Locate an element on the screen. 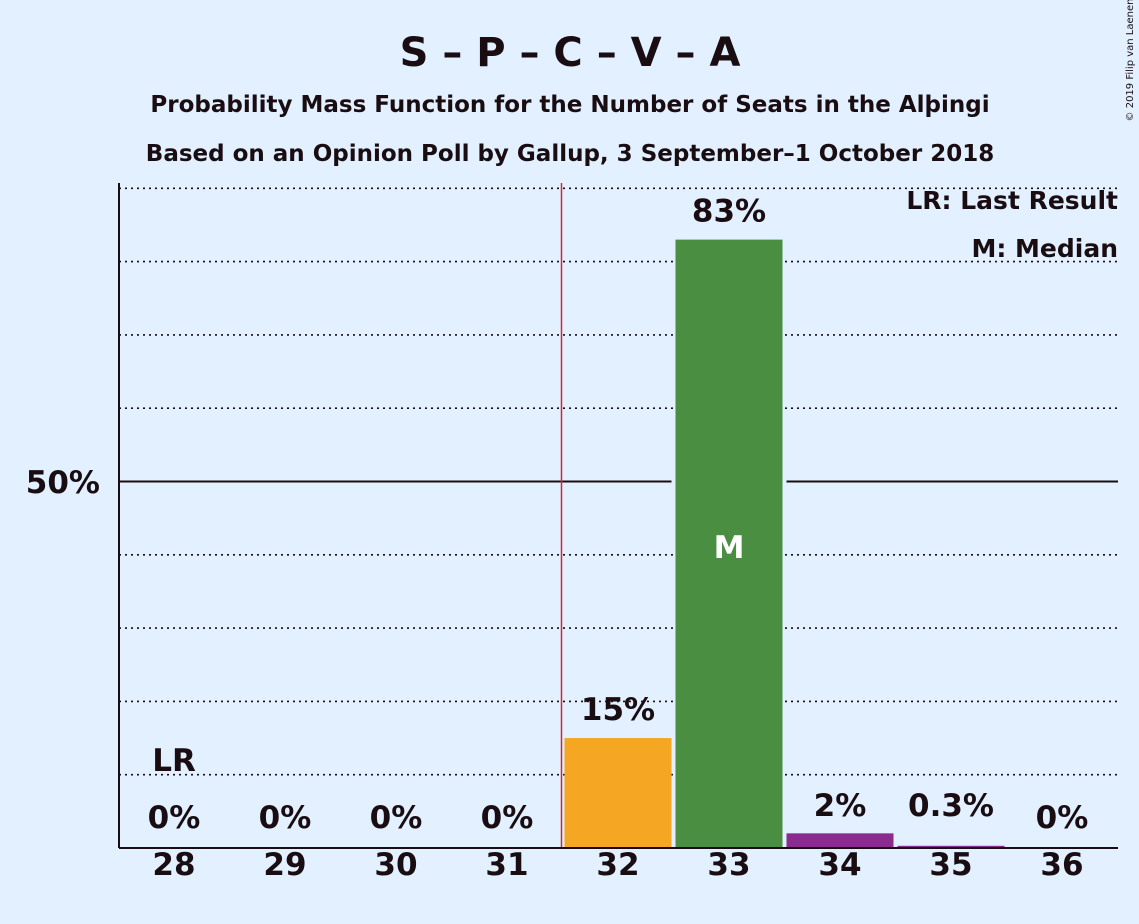  value-label-30: 0% is located at coordinates (396, 818).